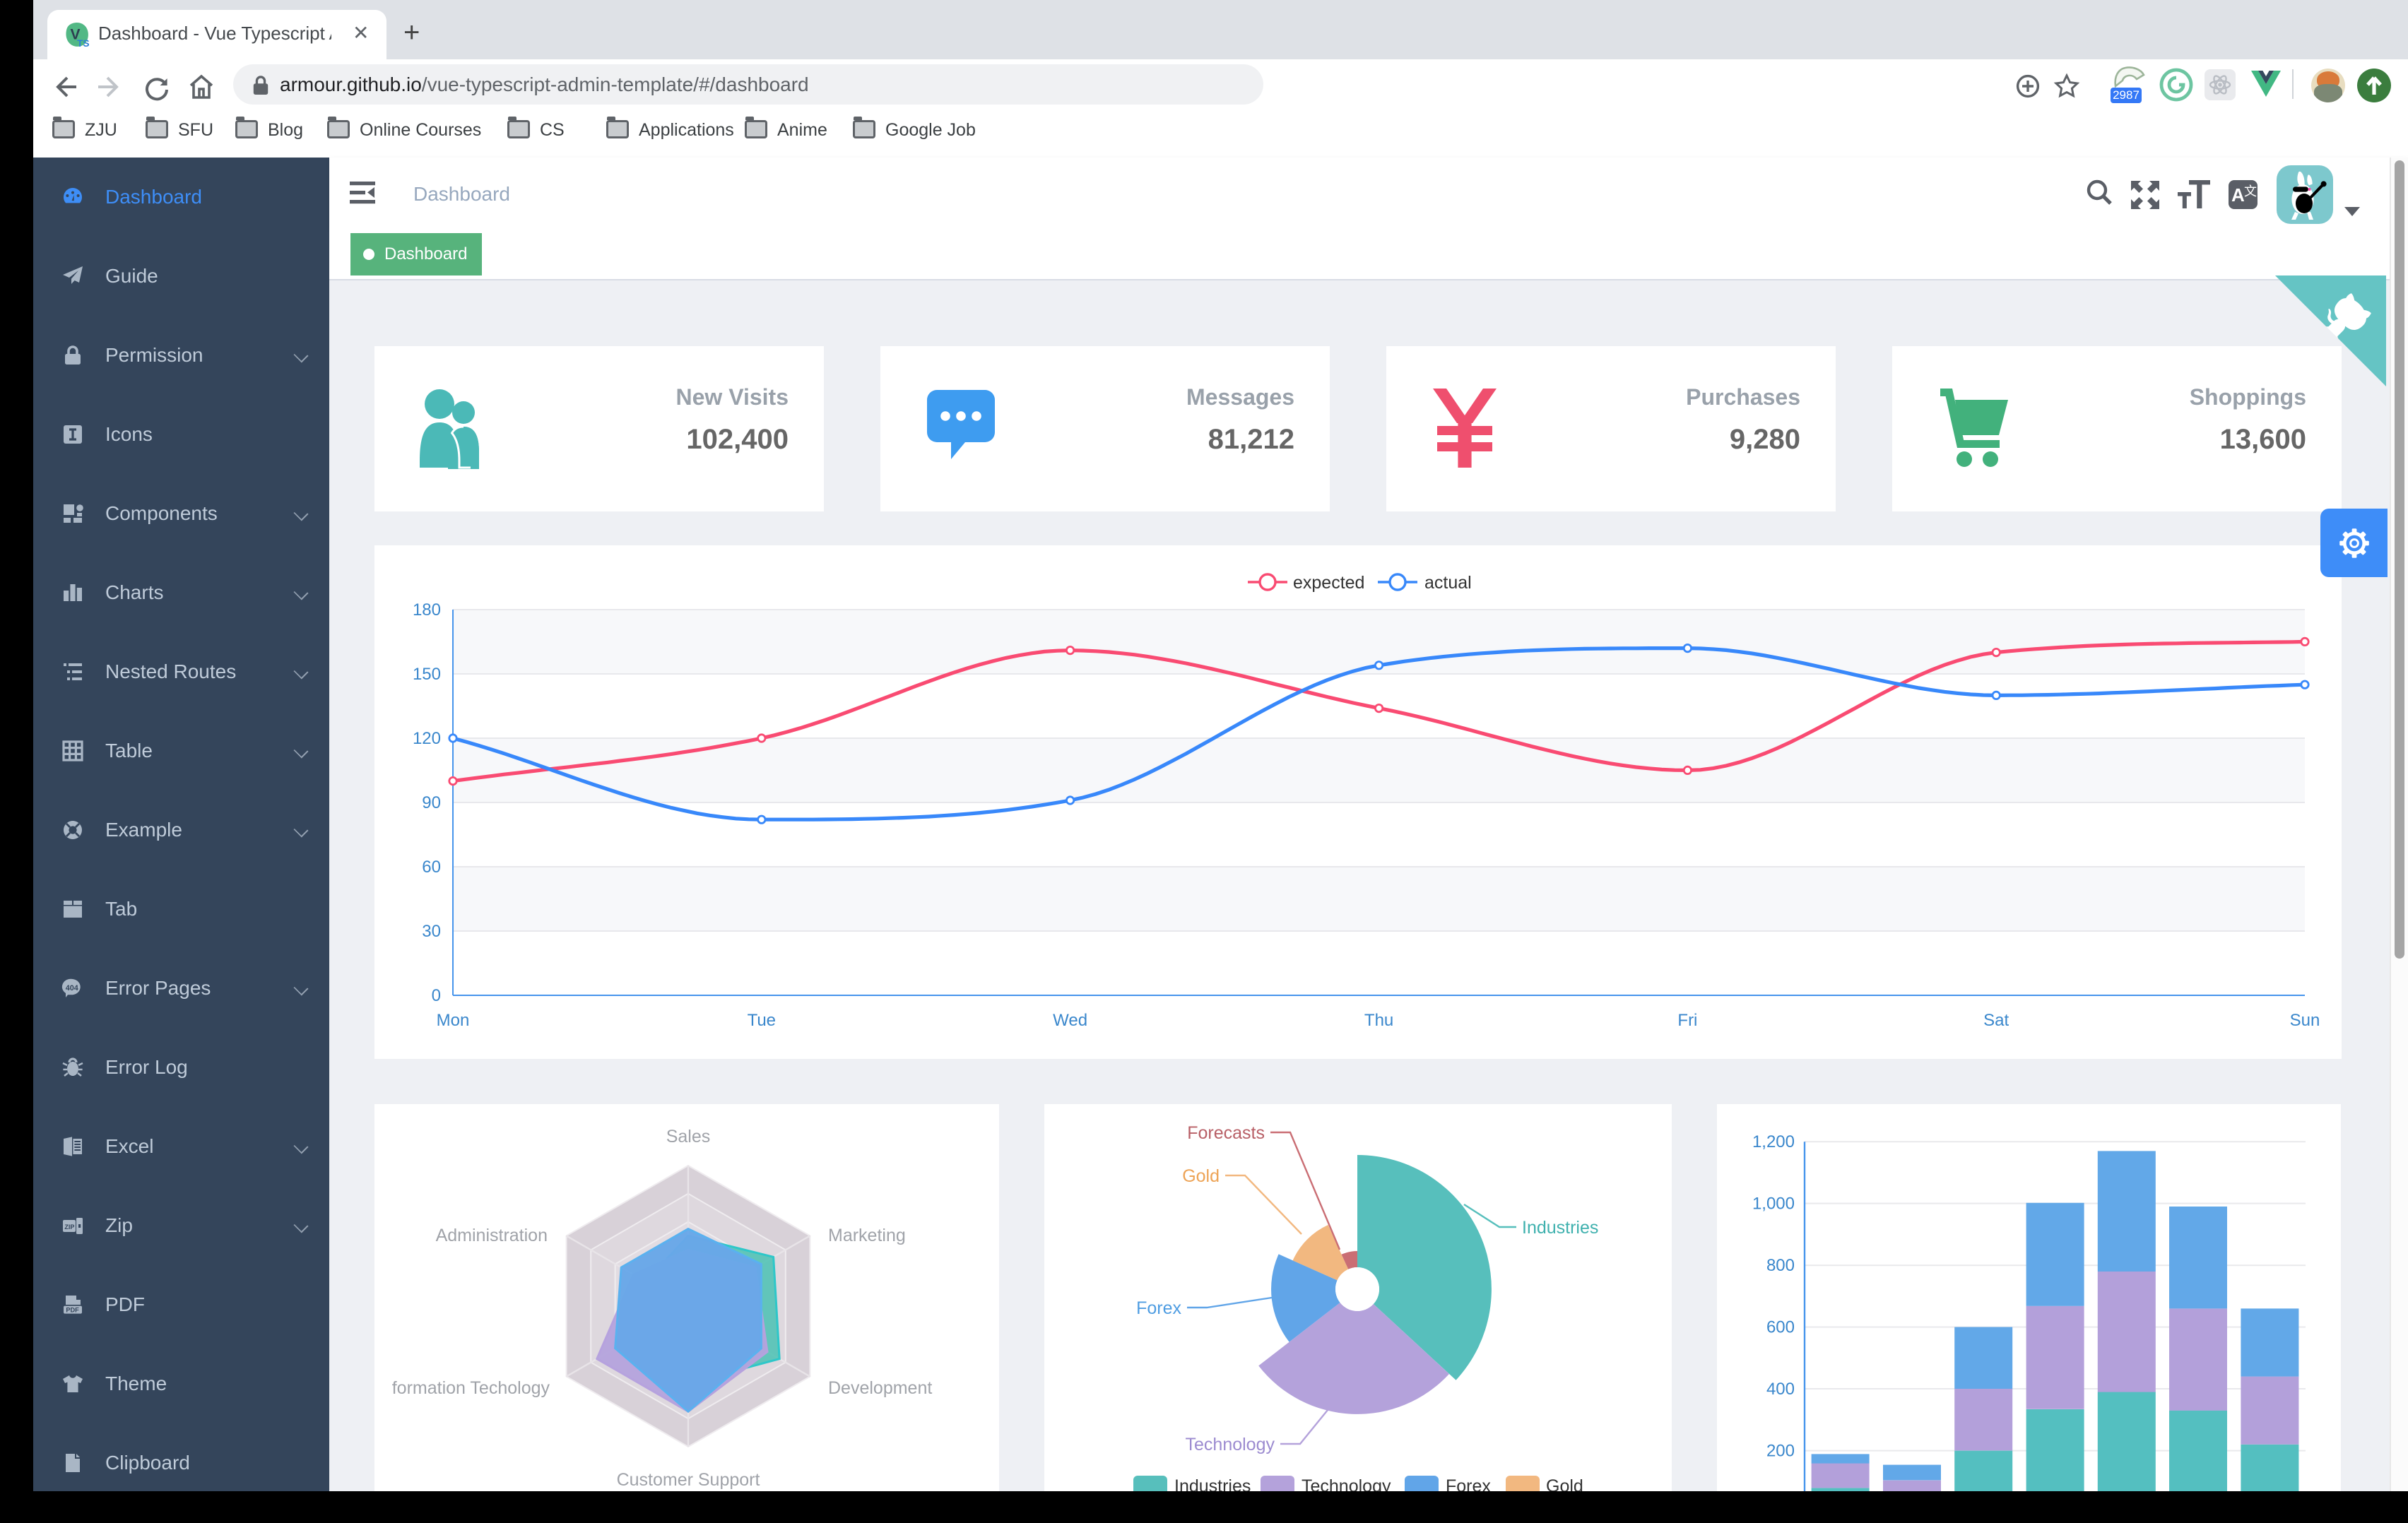  What do you see at coordinates (1773, 1204) in the screenshot?
I see `svg-text: 1,000` at bounding box center [1773, 1204].